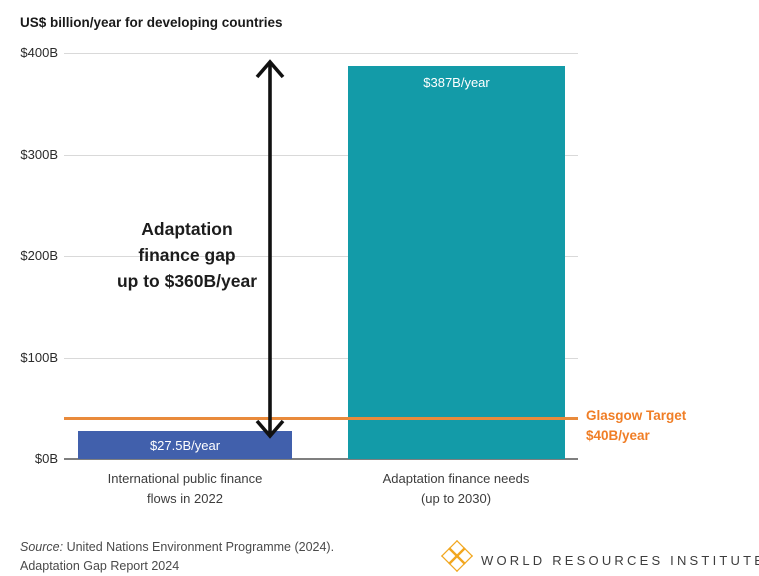 The image size is (759, 576). What do you see at coordinates (456, 478) in the screenshot?
I see `category-label-line: Adaptation finance needs` at bounding box center [456, 478].